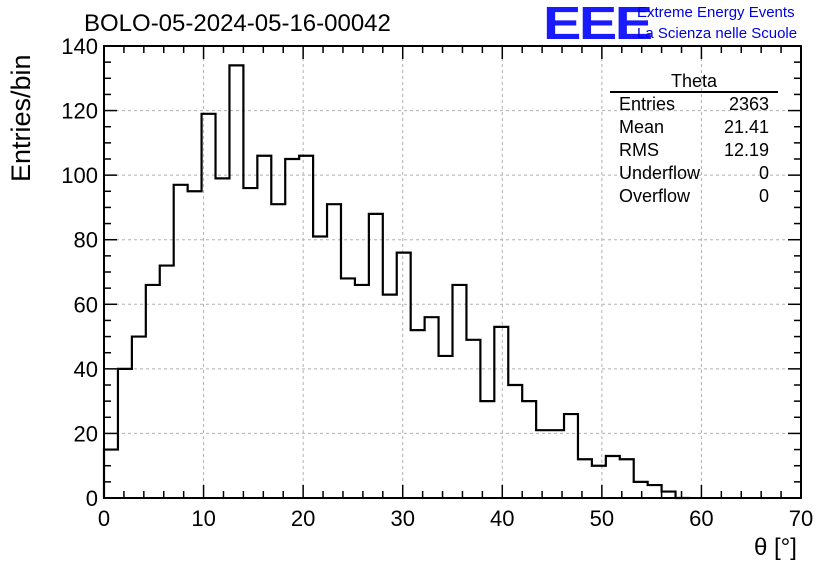 The image size is (836, 572). What do you see at coordinates (655, 196) in the screenshot?
I see `stats-key: Overflow` at bounding box center [655, 196].